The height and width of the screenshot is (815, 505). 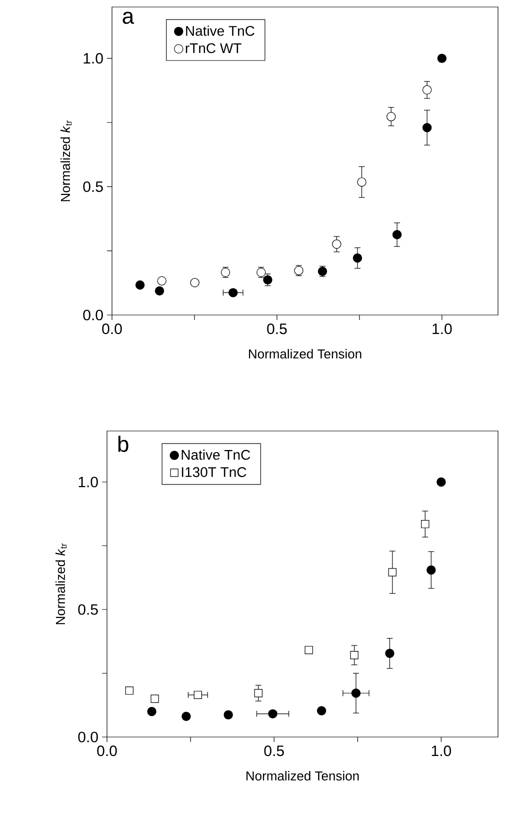 I want to click on legend-label: I130T TnC, so click(x=214, y=472).